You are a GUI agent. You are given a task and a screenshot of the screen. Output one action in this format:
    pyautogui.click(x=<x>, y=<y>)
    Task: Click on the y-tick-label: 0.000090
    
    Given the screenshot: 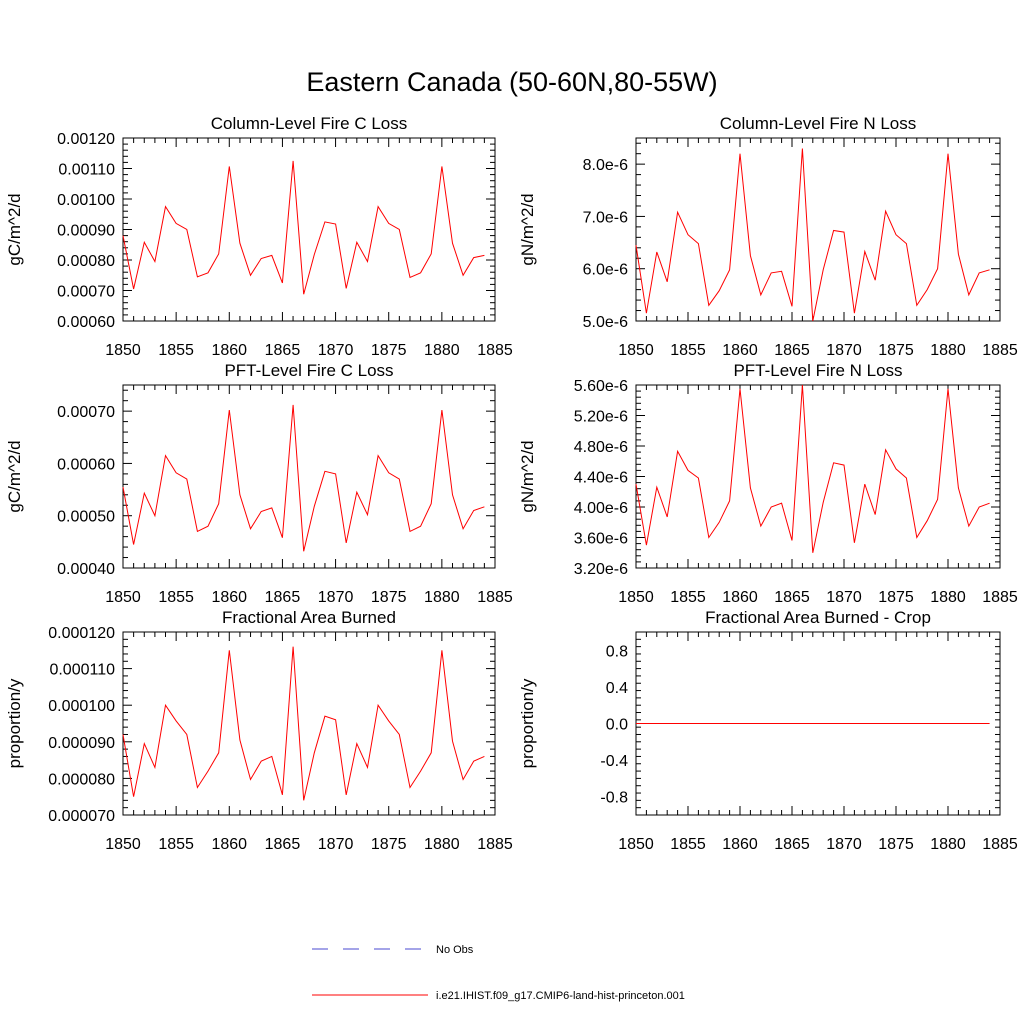 What is the action you would take?
    pyautogui.click(x=81, y=743)
    